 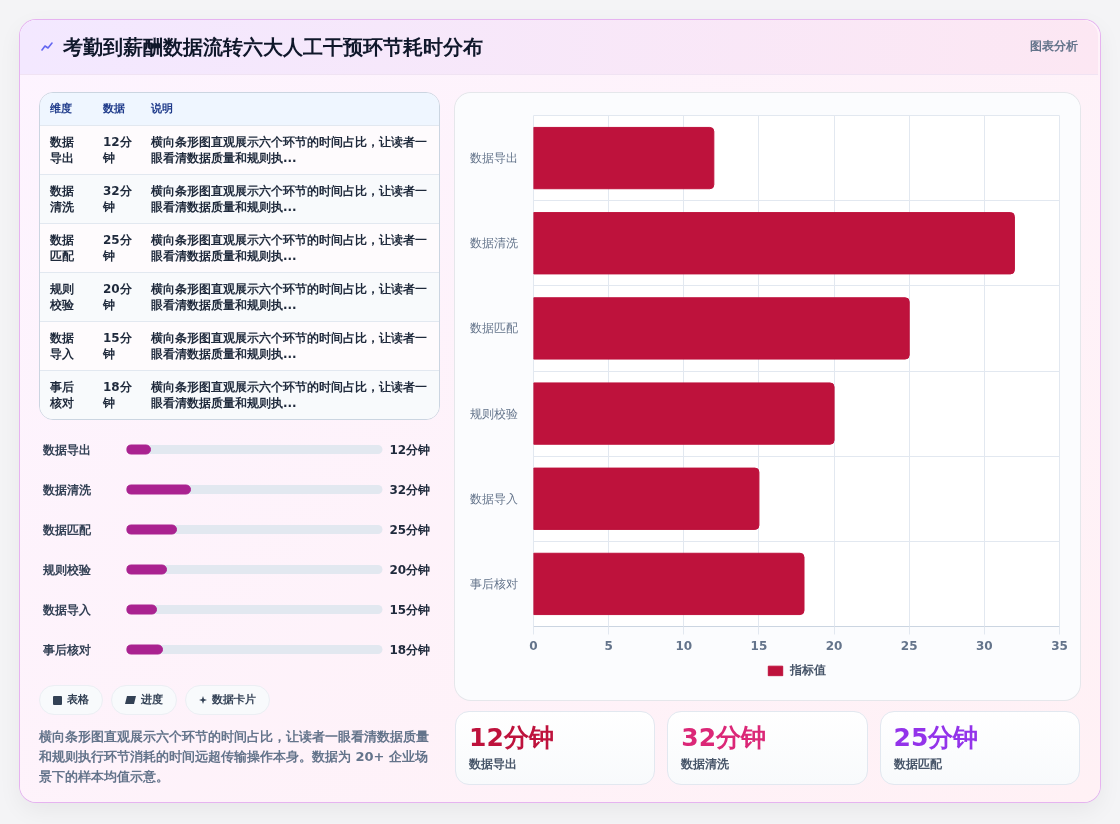 What do you see at coordinates (684, 645) in the screenshot?
I see `x-tick-label: 10` at bounding box center [684, 645].